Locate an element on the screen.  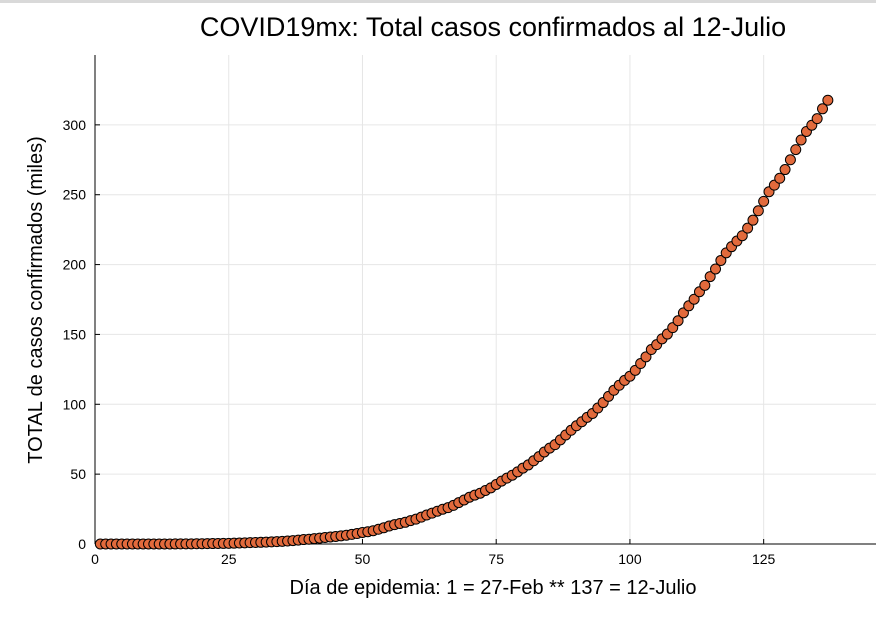
y-axis-label: TOTAL de casos confirmados (miles) is located at coordinates (36, 300).